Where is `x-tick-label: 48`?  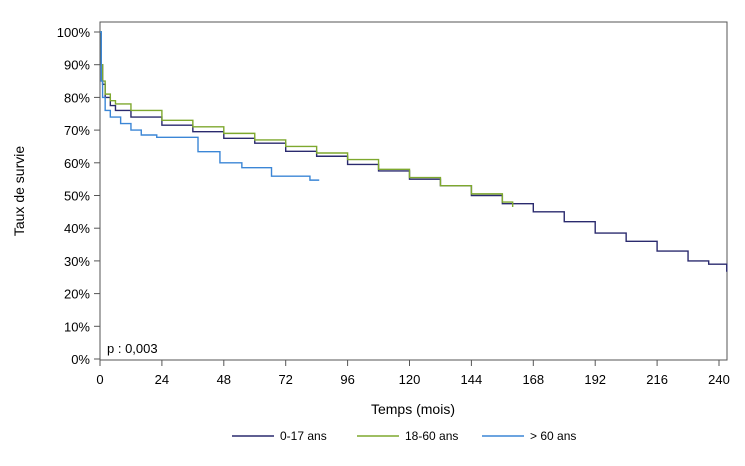
x-tick-label: 48 is located at coordinates (224, 379).